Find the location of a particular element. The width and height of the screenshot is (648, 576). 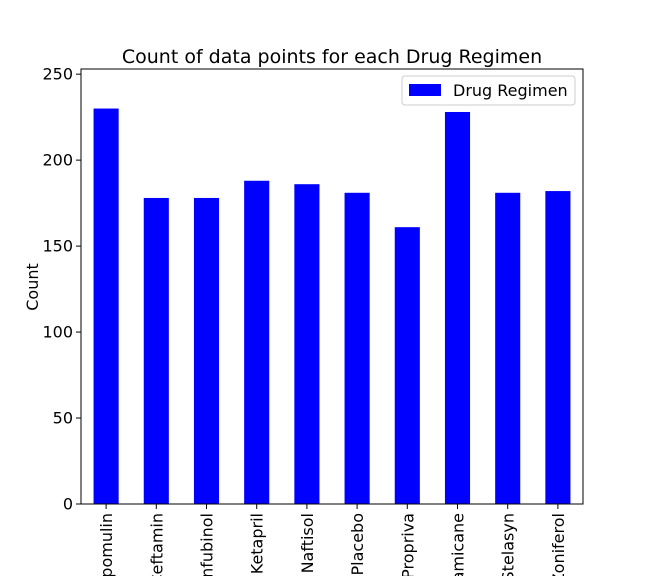

x-tick-label-zoniferol: Zoniferol is located at coordinates (558, 544).